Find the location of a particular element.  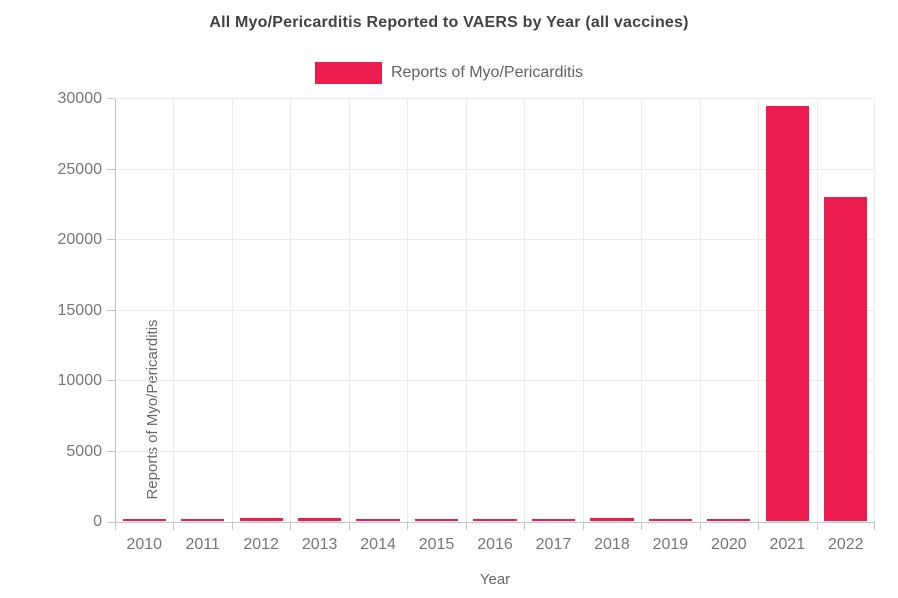

legend-label: Reports of Myo/Pericarditis is located at coordinates (487, 72).